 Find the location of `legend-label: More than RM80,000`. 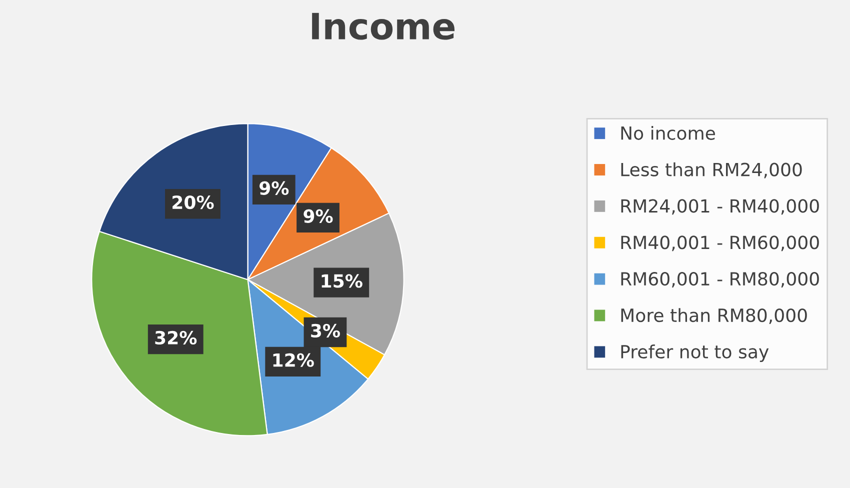

legend-label: More than RM80,000 is located at coordinates (714, 316).